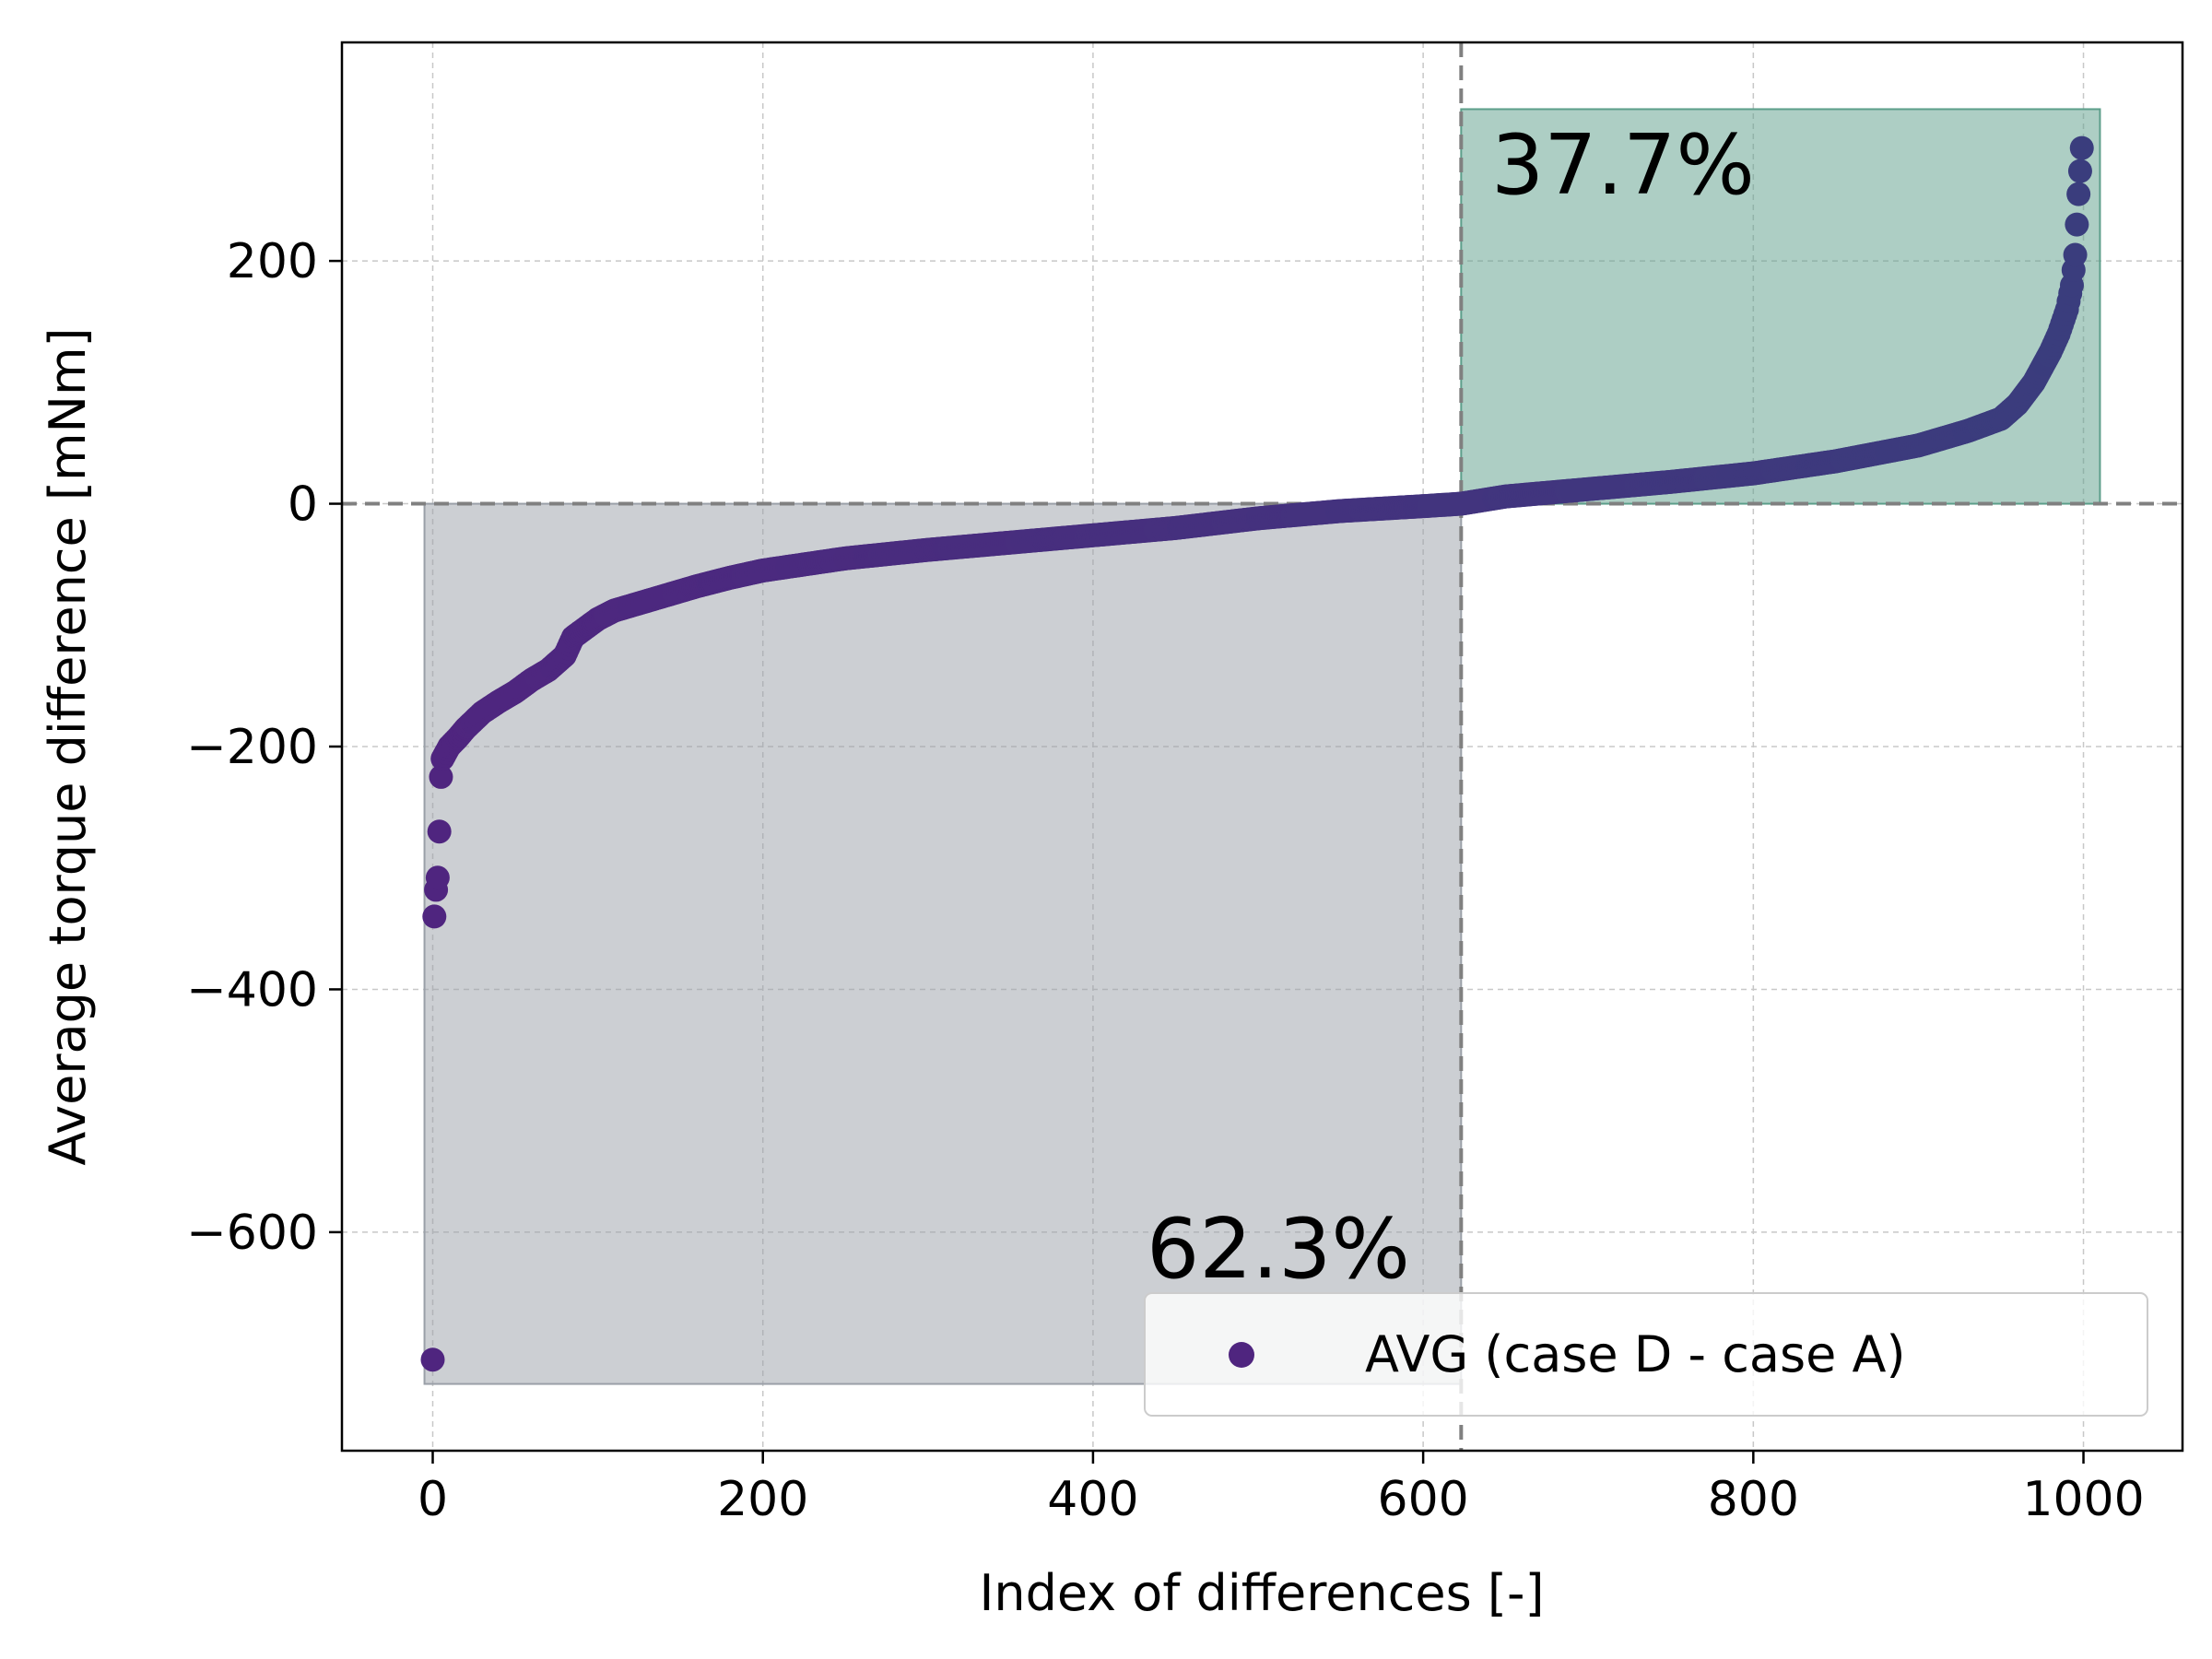  Describe the element at coordinates (1635, 1354) in the screenshot. I see `legend-label: AVG (case D - case A)` at that location.